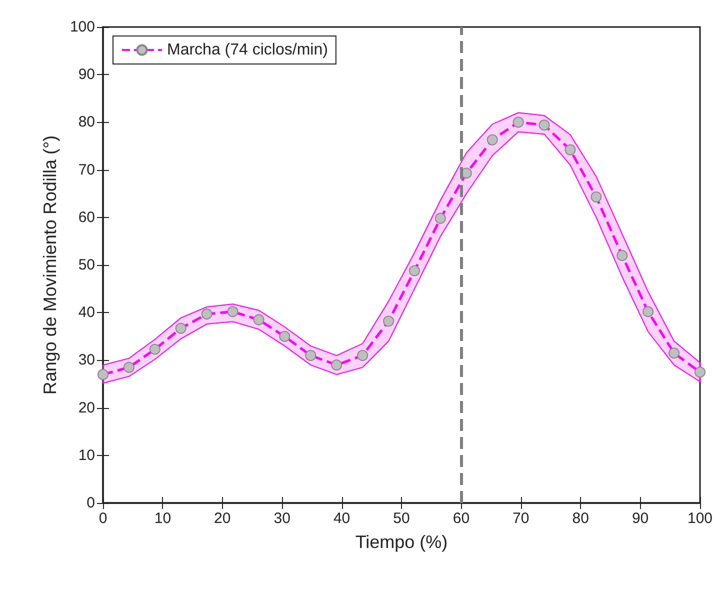  What do you see at coordinates (50, 265) in the screenshot?
I see `y-axis-title: Rango de Movimiento Rodilla (°)` at bounding box center [50, 265].